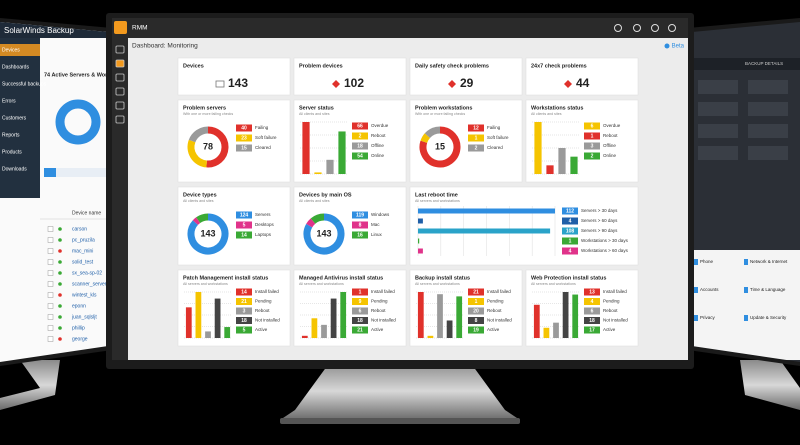 The image size is (800, 445). What do you see at coordinates (484, 231) in the screenshot?
I see `hbar` at bounding box center [484, 231].